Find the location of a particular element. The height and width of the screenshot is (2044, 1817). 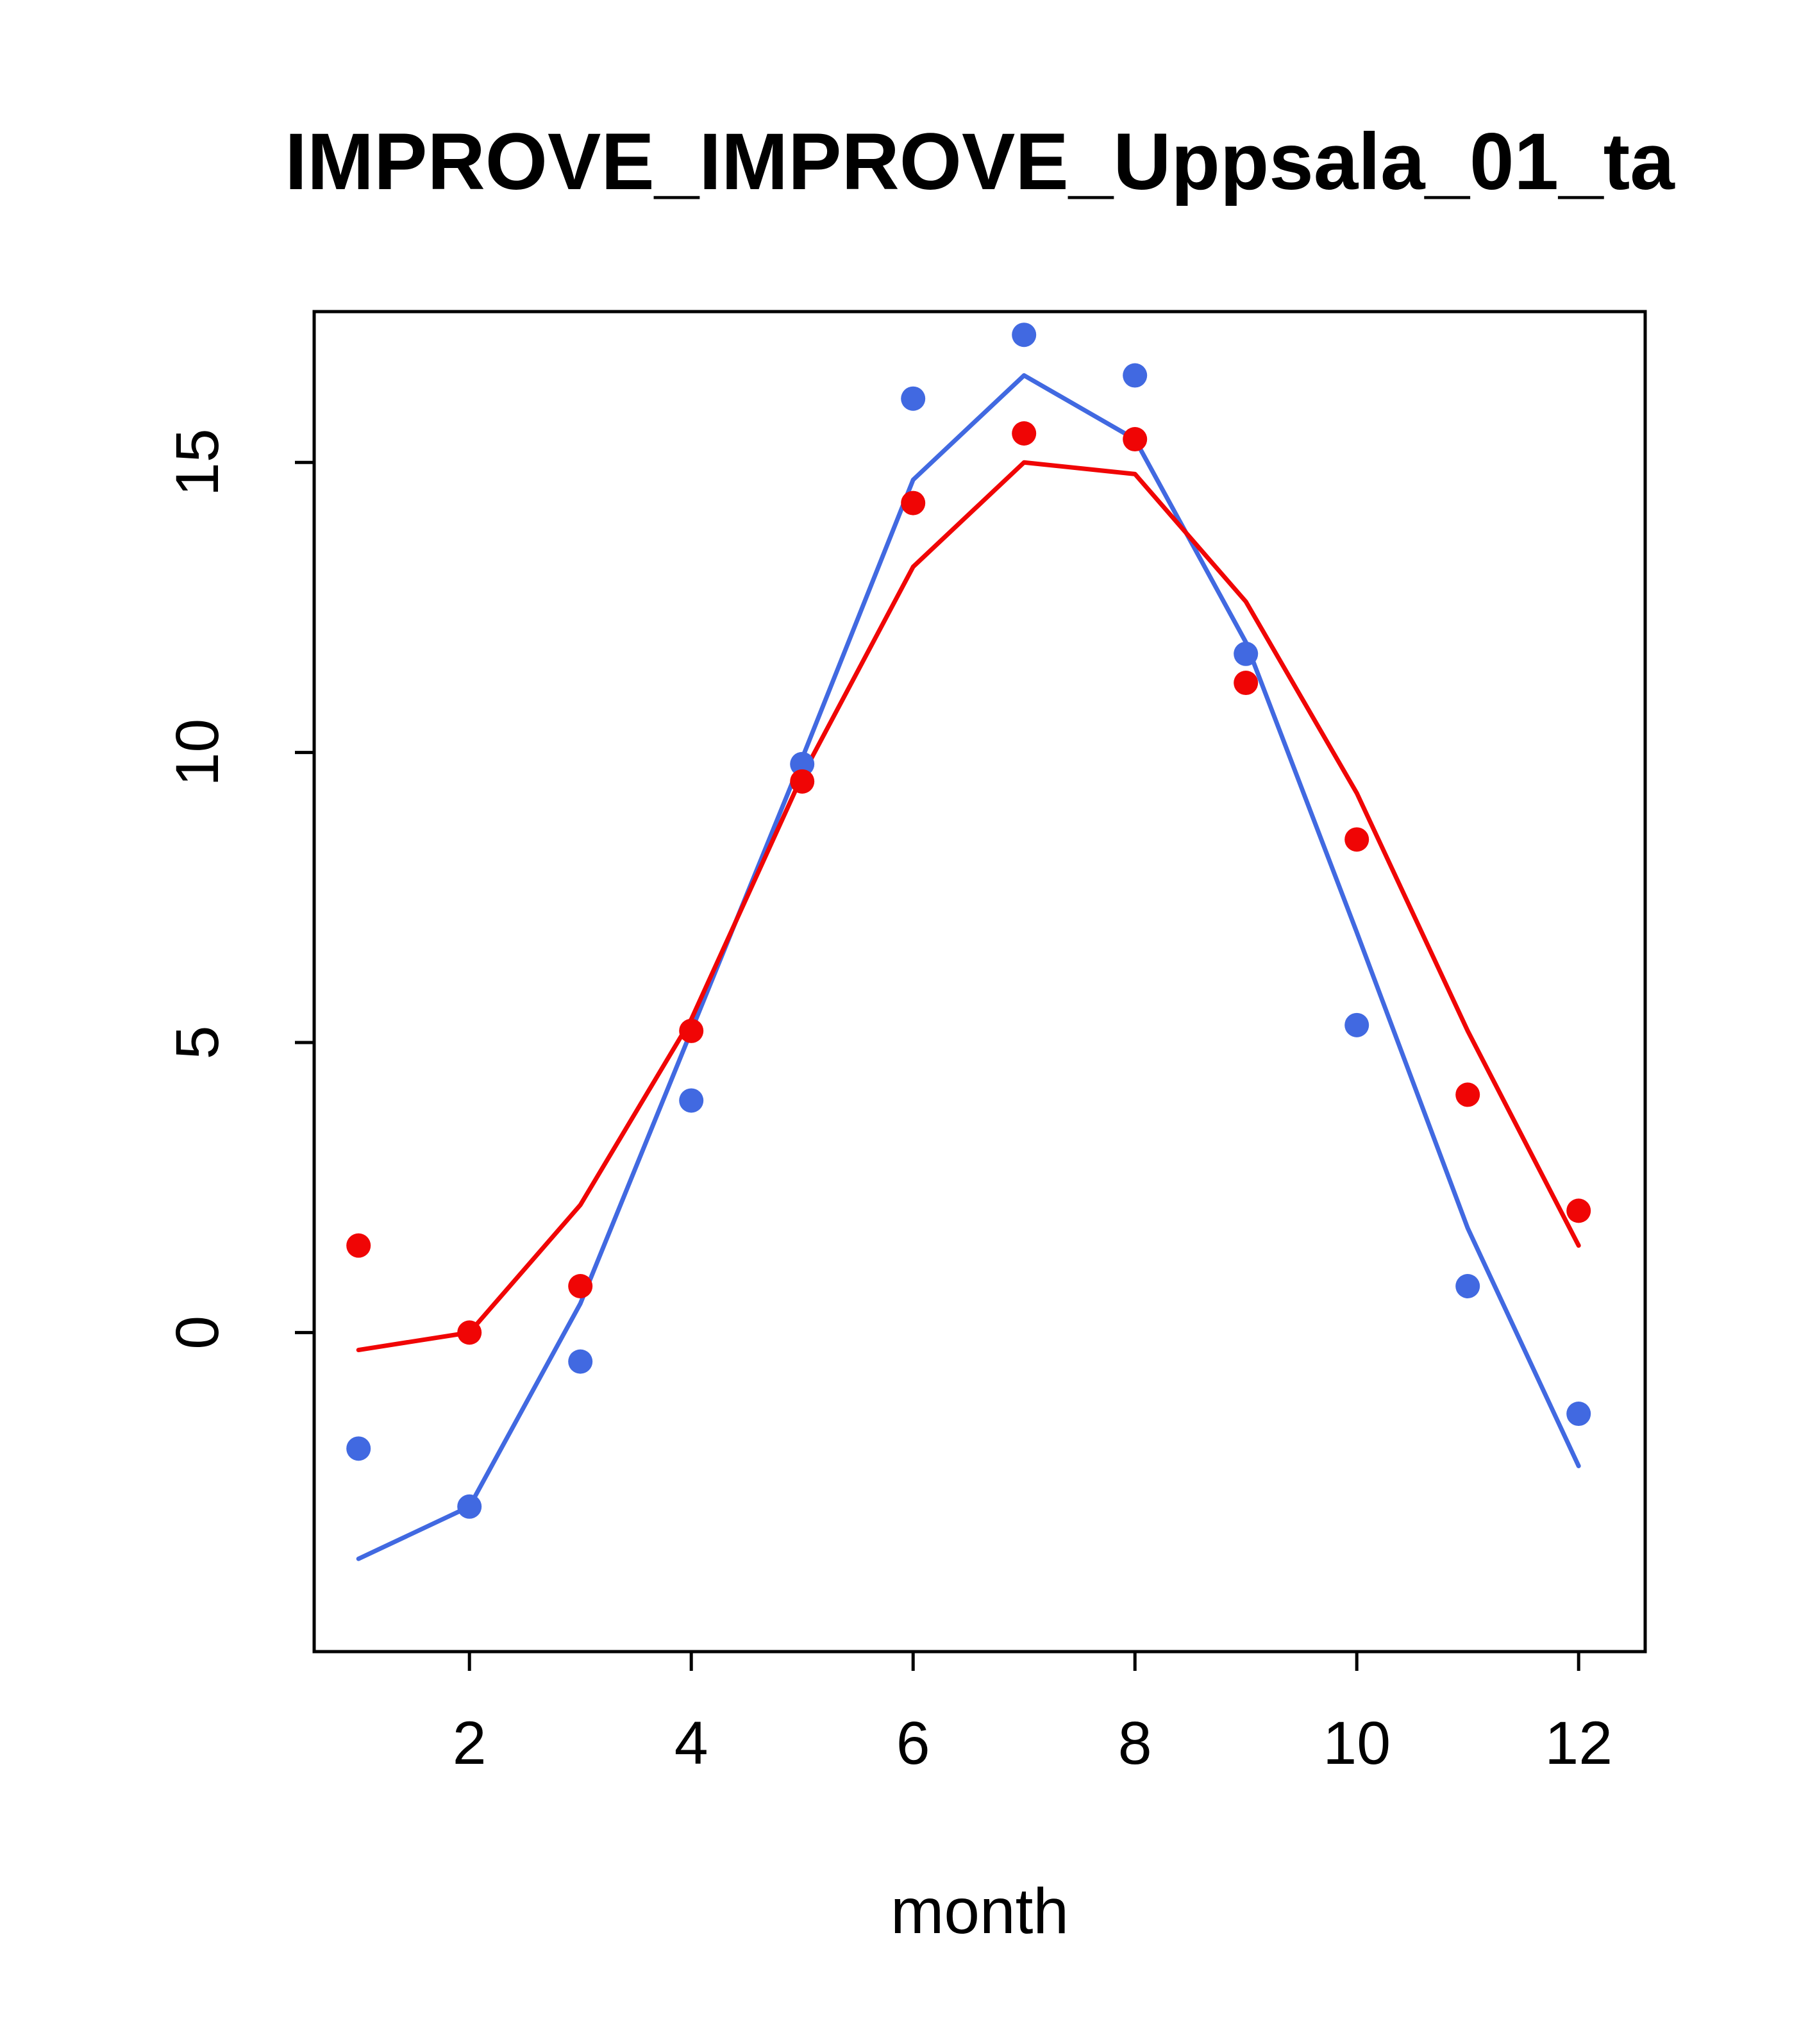

x-tick-label: 4 is located at coordinates (691, 1743).